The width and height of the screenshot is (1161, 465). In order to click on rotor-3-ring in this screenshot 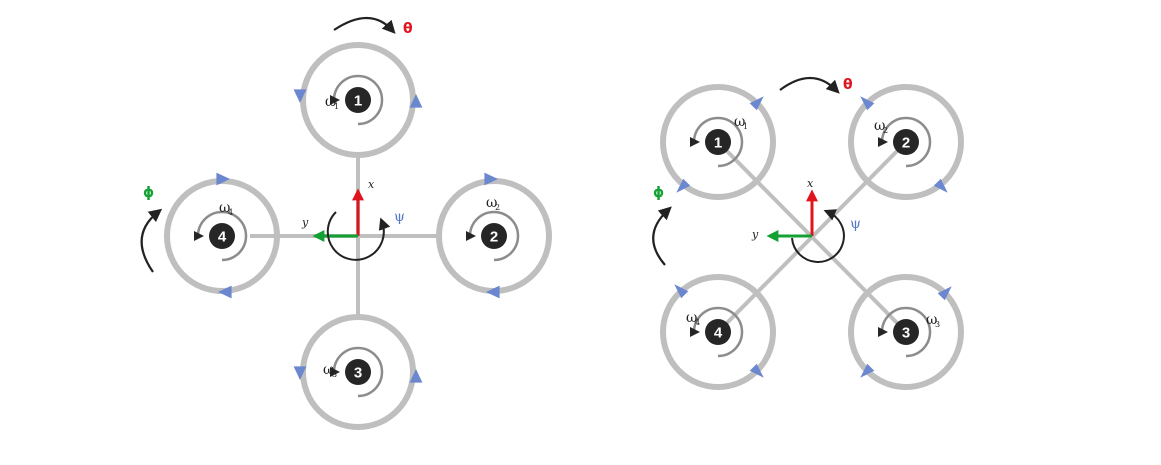, I will do `click(906, 332)`.